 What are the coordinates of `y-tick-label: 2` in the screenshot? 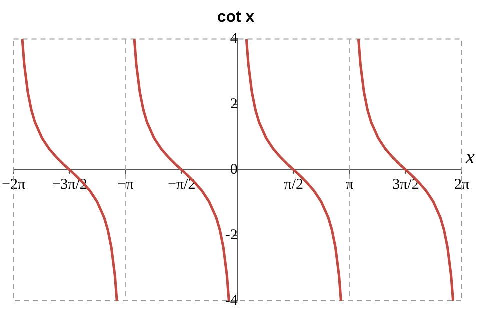 It's located at (234, 104).